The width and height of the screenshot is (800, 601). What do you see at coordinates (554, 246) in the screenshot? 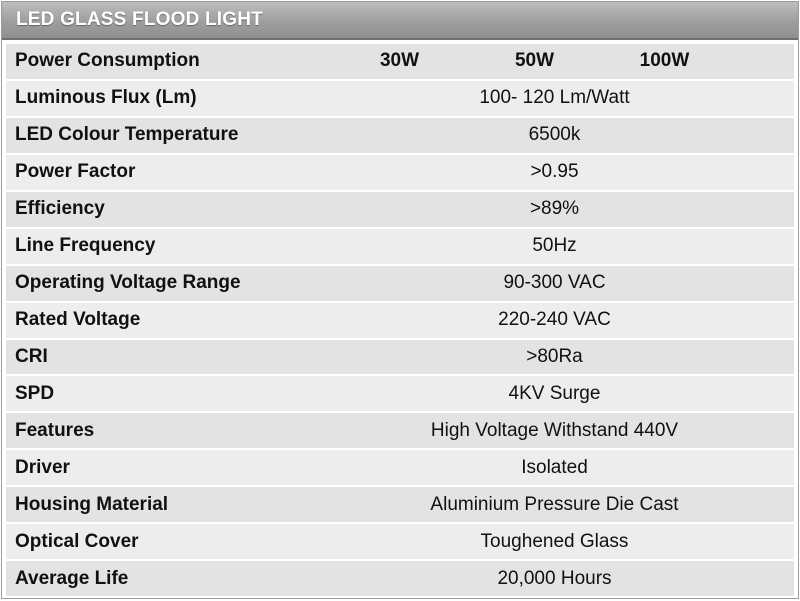
I see `spec-value: 50Hz` at bounding box center [554, 246].